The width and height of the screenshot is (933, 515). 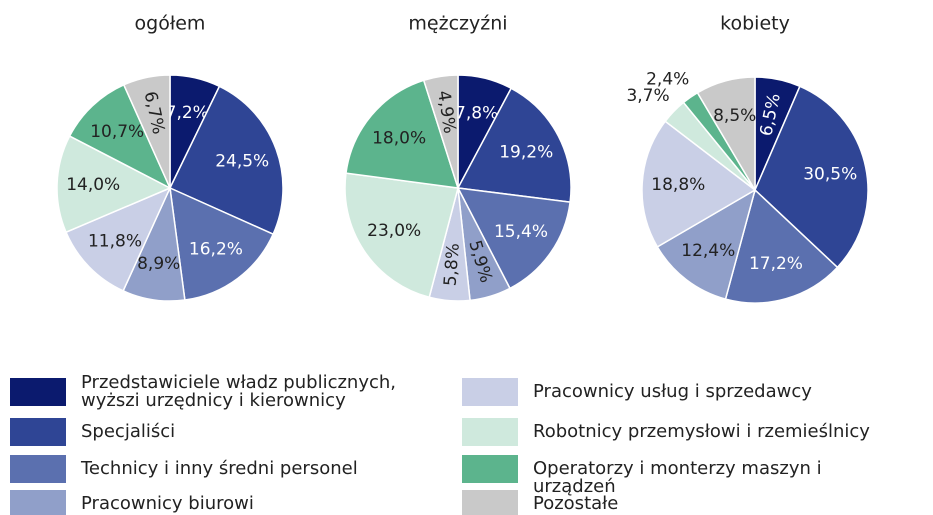 I want to click on legend-label: Pracownicy usług i sprzedawcy, so click(x=672, y=391).